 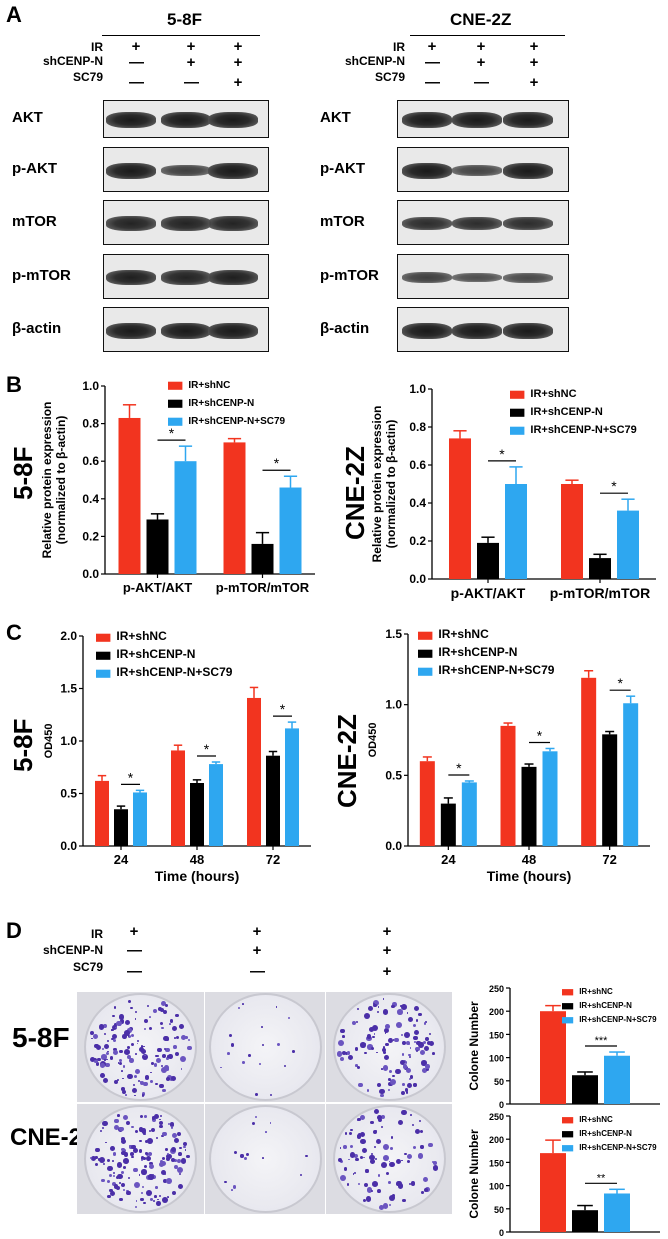 I want to click on y-tick-label: 0.6, so click(x=417, y=465).